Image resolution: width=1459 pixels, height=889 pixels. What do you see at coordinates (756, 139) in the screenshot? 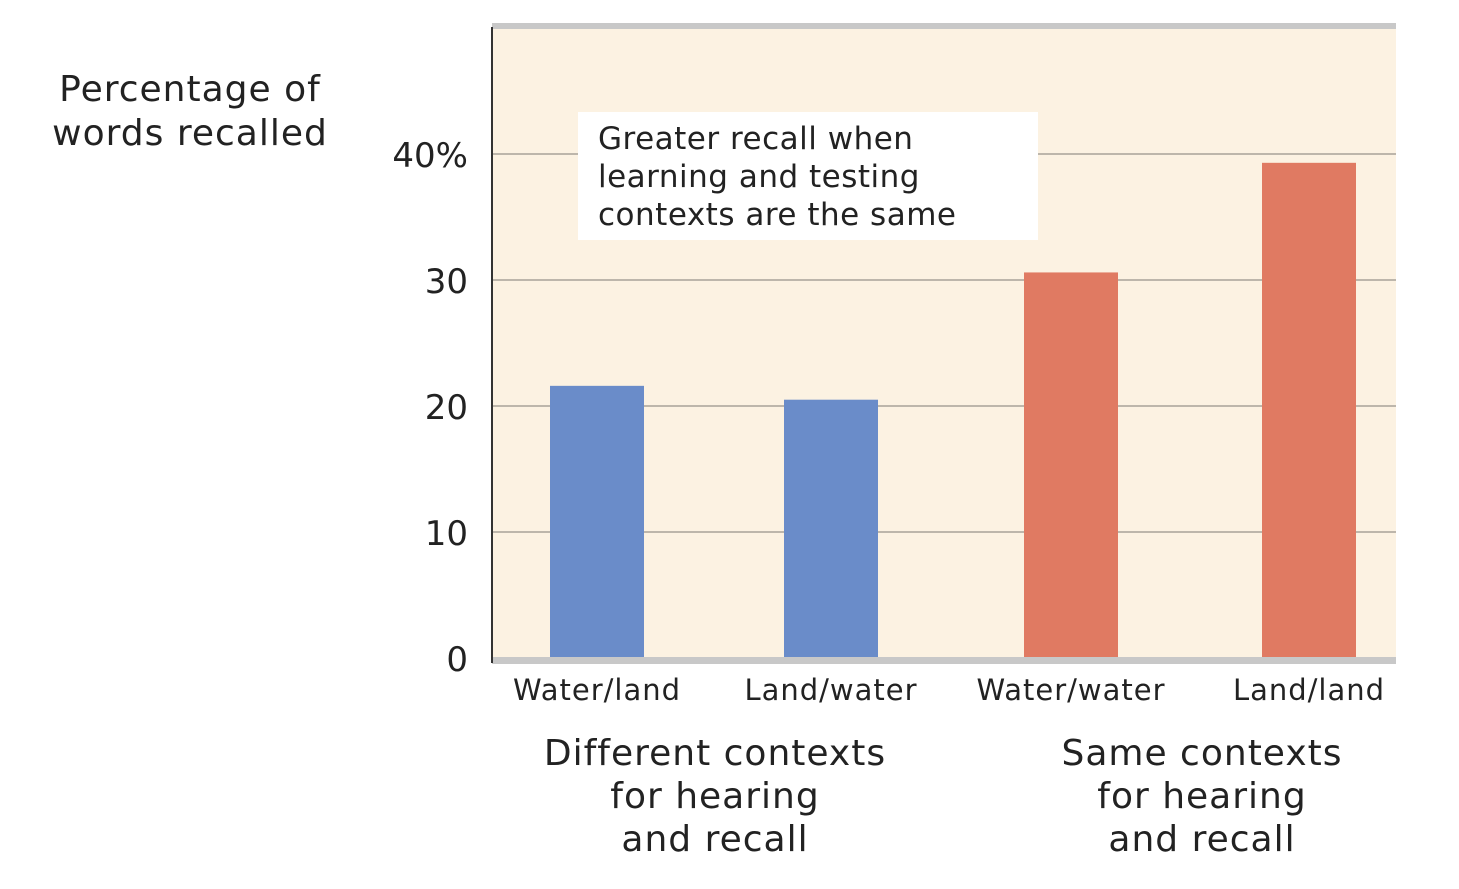
I see `annotation-line: Greater recall when` at bounding box center [756, 139].